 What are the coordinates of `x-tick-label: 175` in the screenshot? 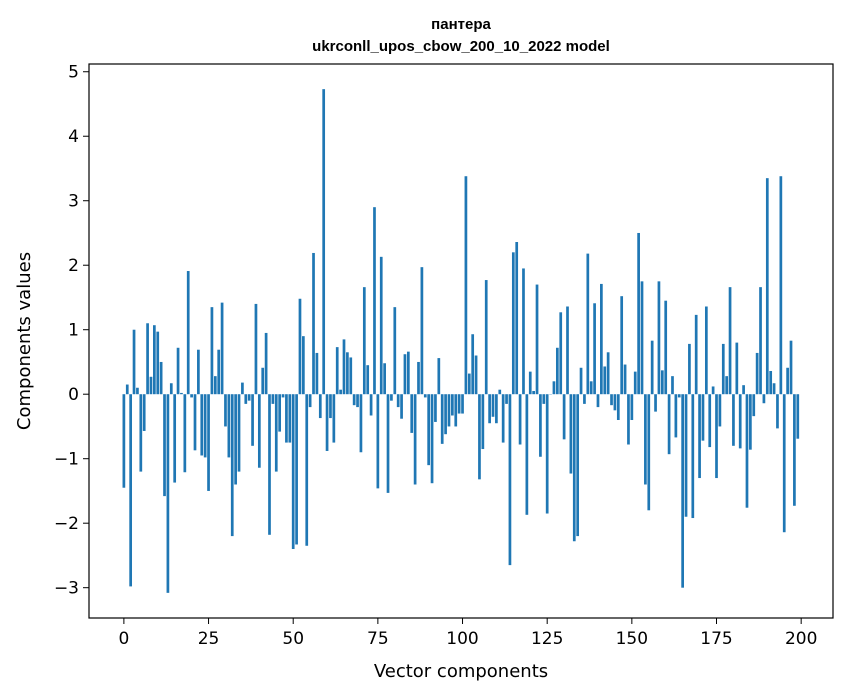 It's located at (716, 639).